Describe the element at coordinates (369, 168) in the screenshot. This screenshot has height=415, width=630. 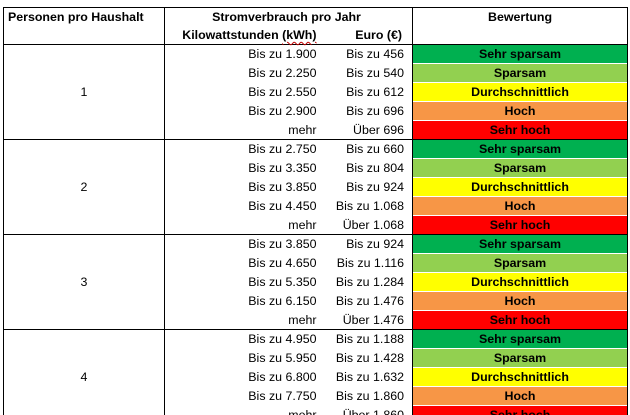
I see `euro-cell: Bis zu 804` at that location.